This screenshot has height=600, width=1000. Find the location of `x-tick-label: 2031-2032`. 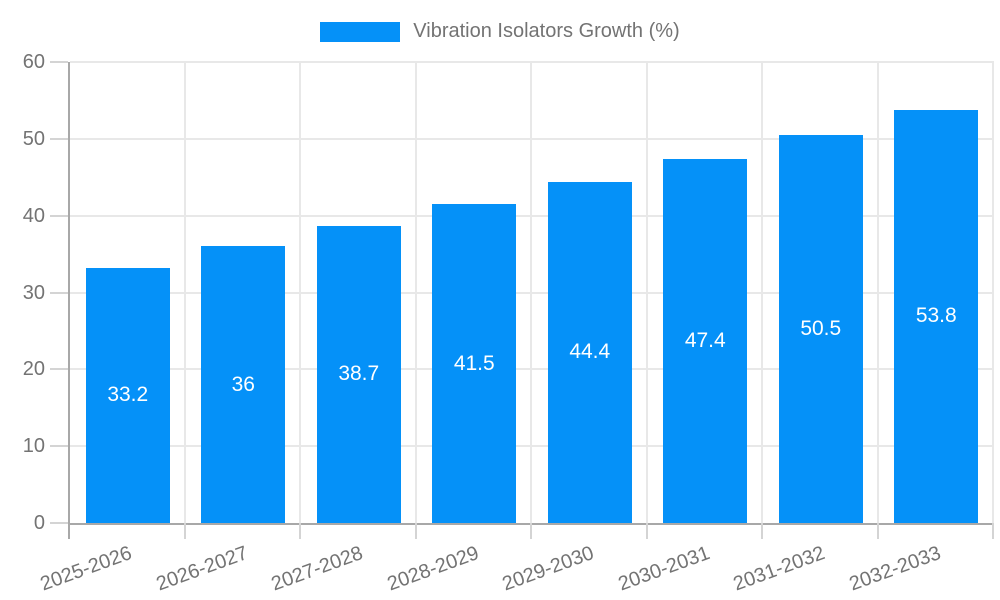

x-tick-label: 2031-2032 is located at coordinates (779, 569).